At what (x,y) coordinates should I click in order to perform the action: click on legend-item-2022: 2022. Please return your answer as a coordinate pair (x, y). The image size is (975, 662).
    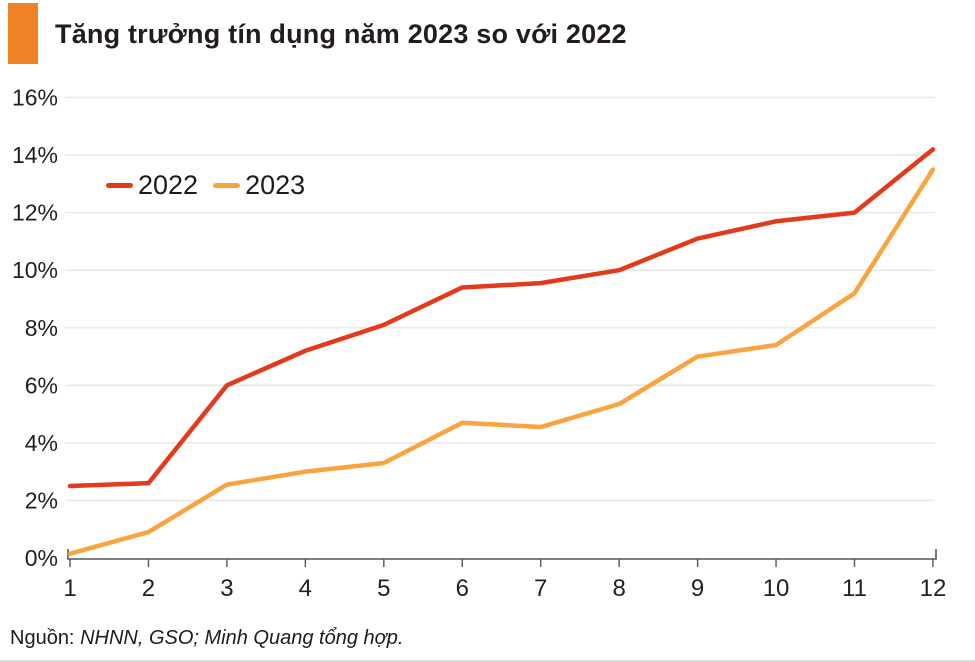
    Looking at the image, I should click on (152, 185).